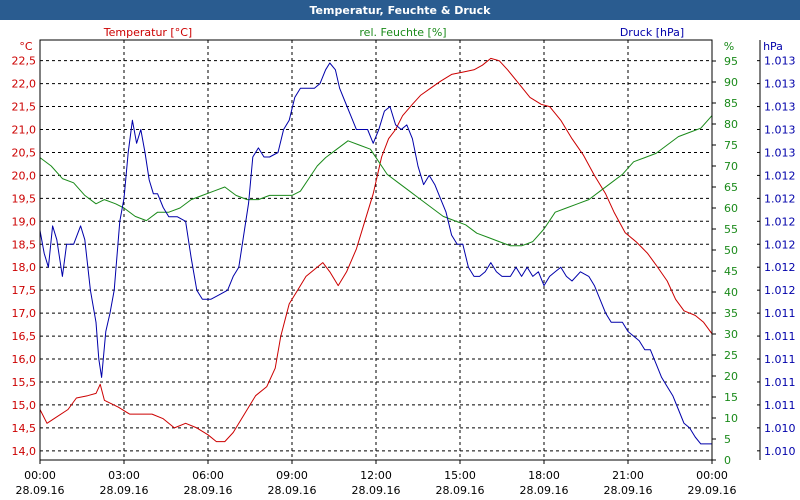 Image resolution: width=800 pixels, height=500 pixels. Describe the element at coordinates (24, 175) in the screenshot. I see `temperature-tick-label: 20,0` at that location.